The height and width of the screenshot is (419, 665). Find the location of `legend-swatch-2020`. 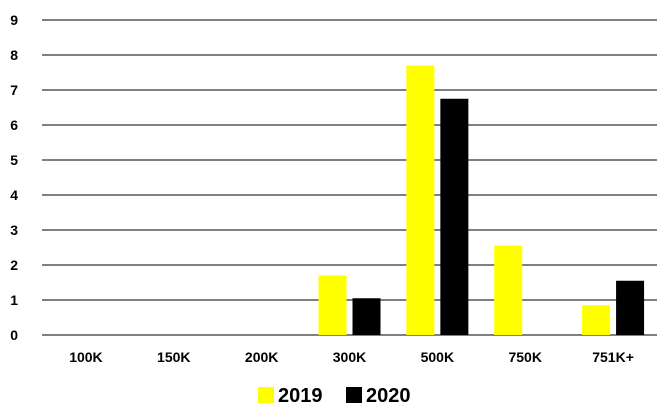

legend-swatch-2020 is located at coordinates (354, 395).